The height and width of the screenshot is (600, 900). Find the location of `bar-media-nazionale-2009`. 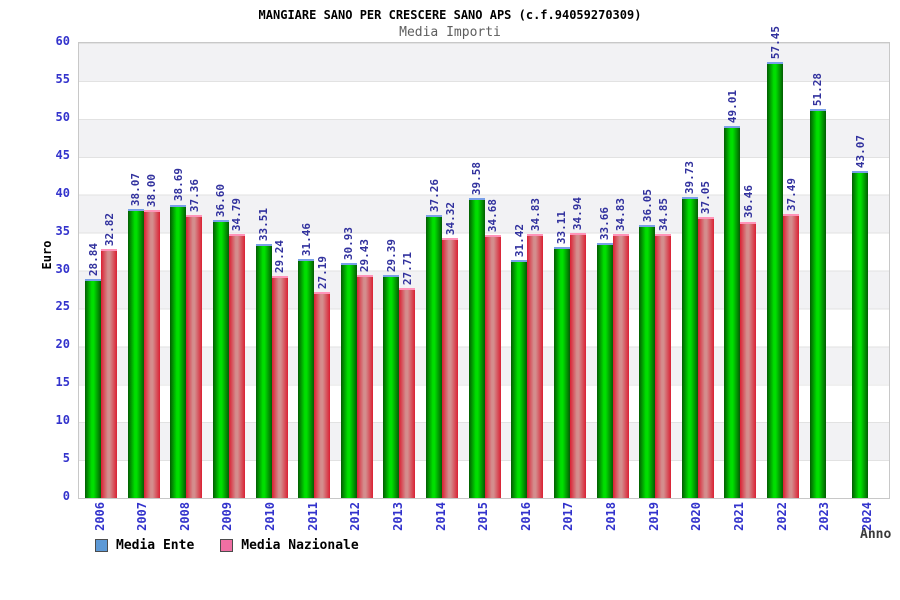

bar-media-nazionale-2009 is located at coordinates (236, 366).